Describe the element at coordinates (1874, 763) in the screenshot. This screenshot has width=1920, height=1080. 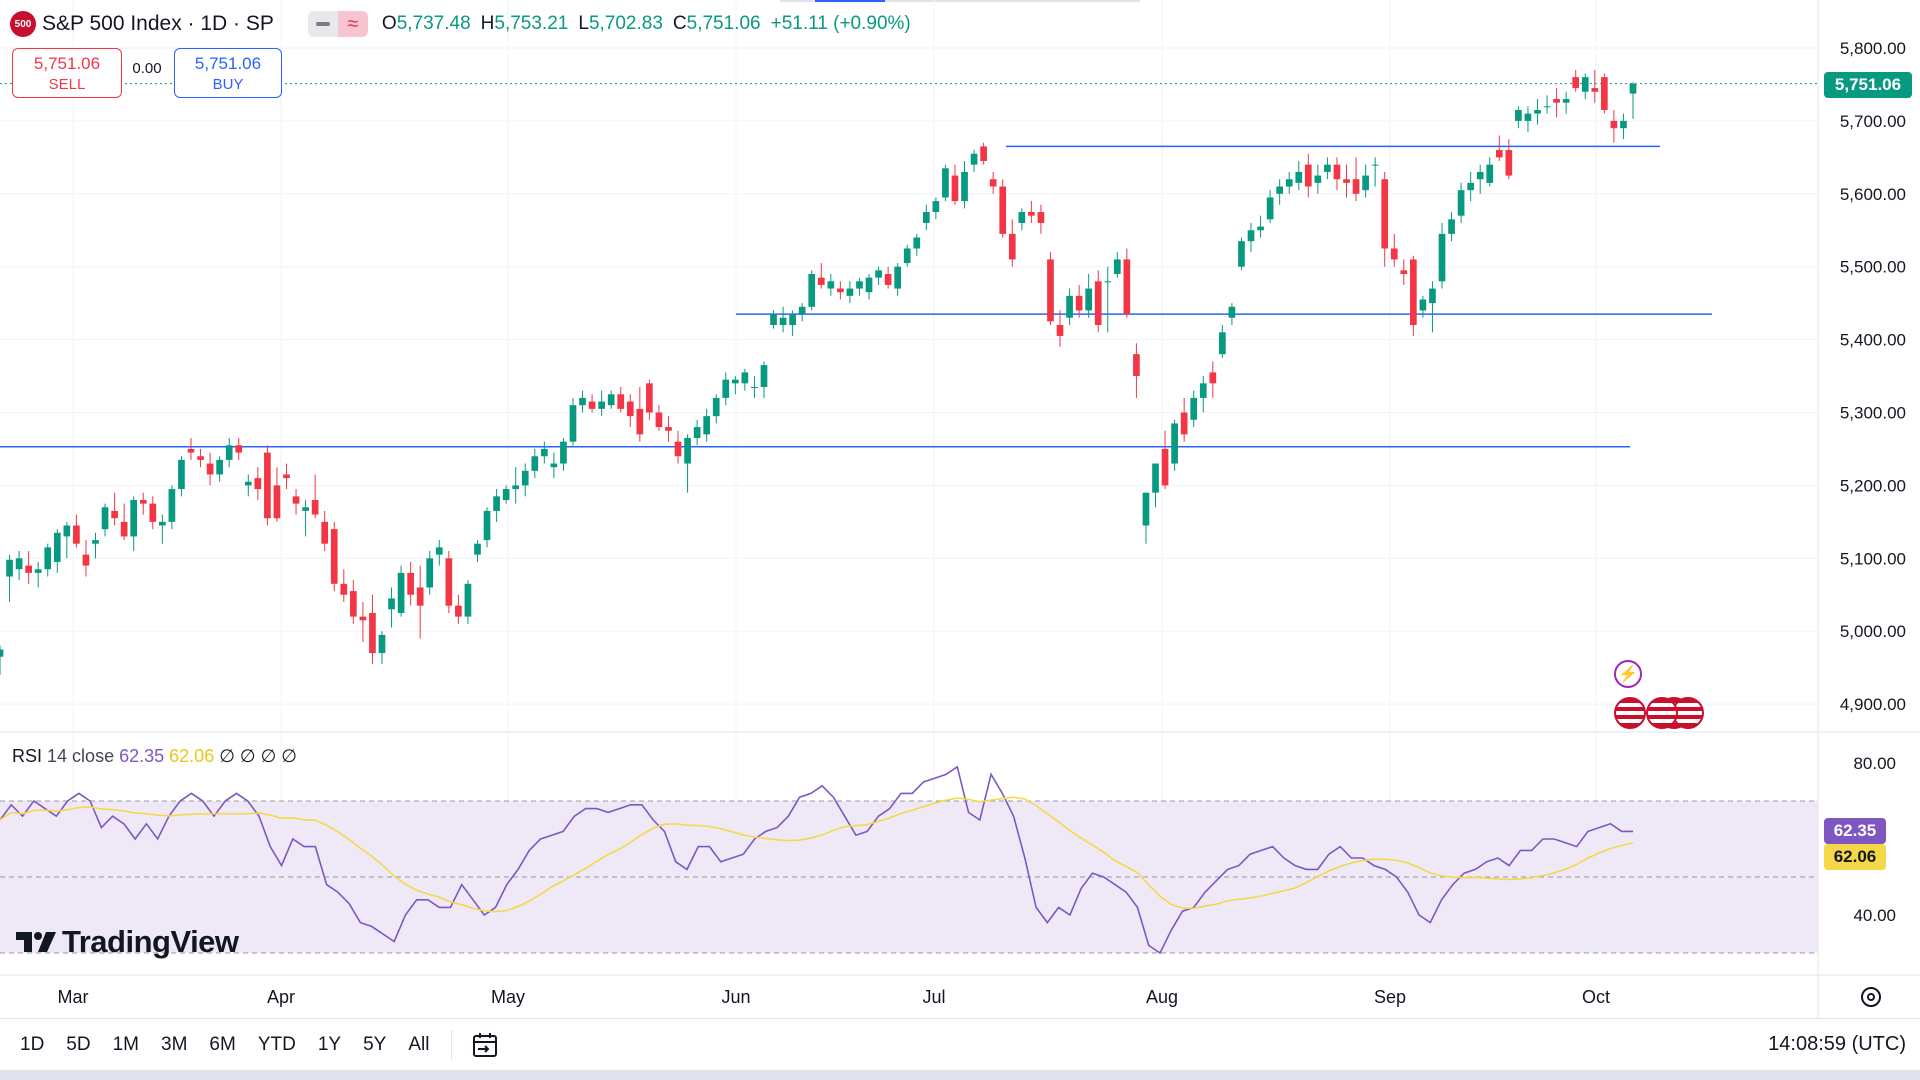
I see `rsi-axis-label: 80.00` at that location.